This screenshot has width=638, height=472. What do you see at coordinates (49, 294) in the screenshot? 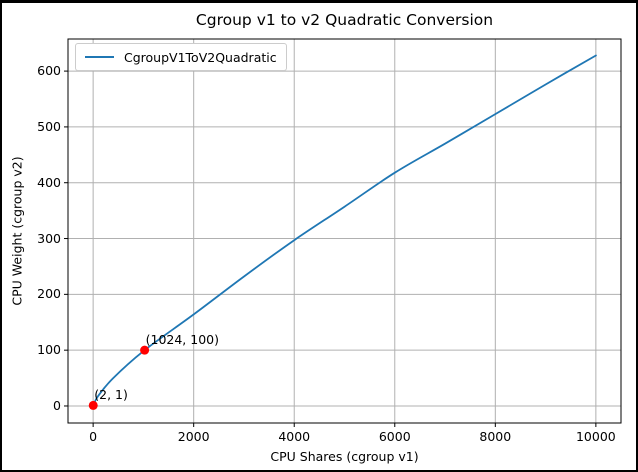
I see `y-tick-label: 200` at bounding box center [49, 294].